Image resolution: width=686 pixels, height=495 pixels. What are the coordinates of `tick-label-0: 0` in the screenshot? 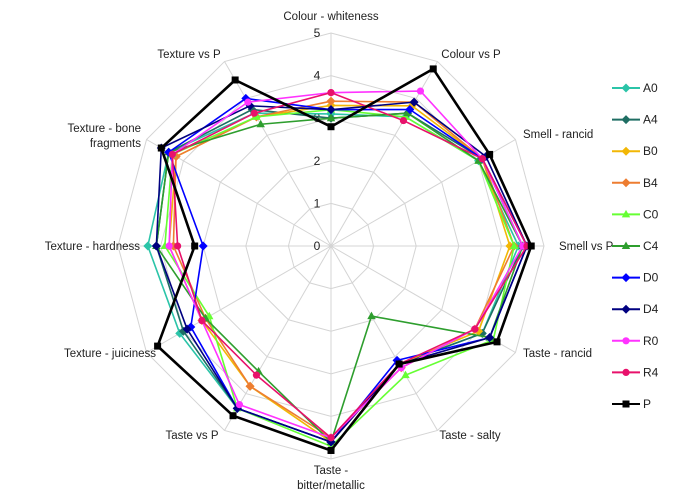 It's located at (317, 246).